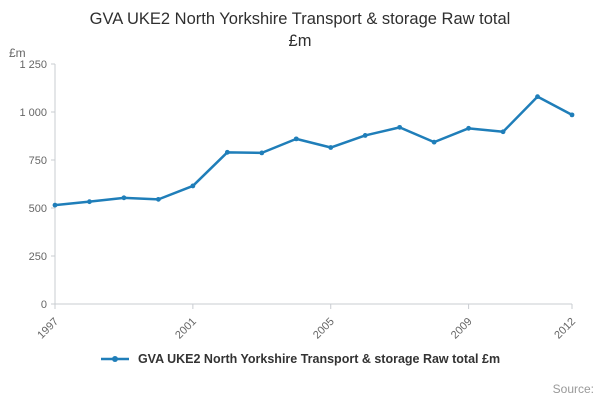  Describe the element at coordinates (44, 305) in the screenshot. I see `svg-text: 0` at that location.